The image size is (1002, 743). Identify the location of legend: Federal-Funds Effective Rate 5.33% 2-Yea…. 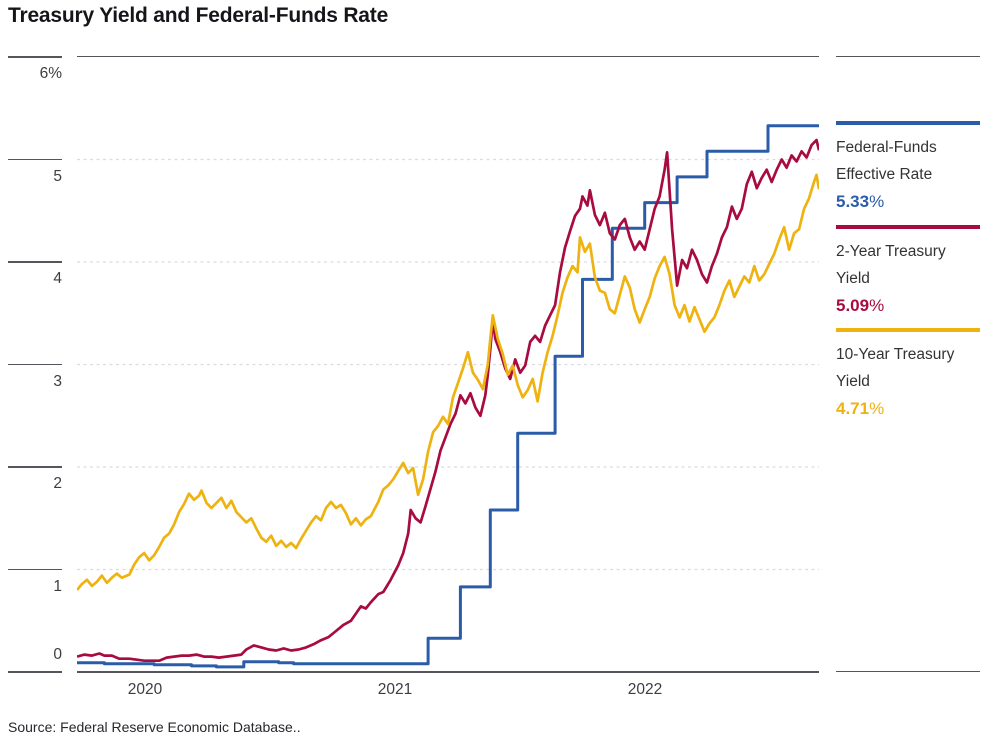
(908, 364).